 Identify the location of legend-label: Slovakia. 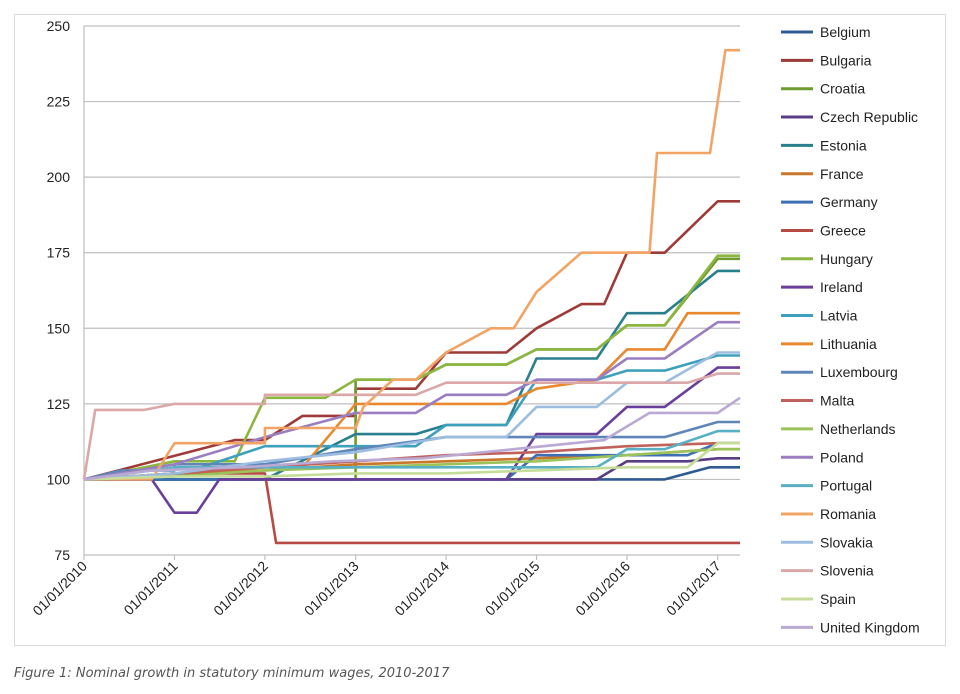
(846, 542).